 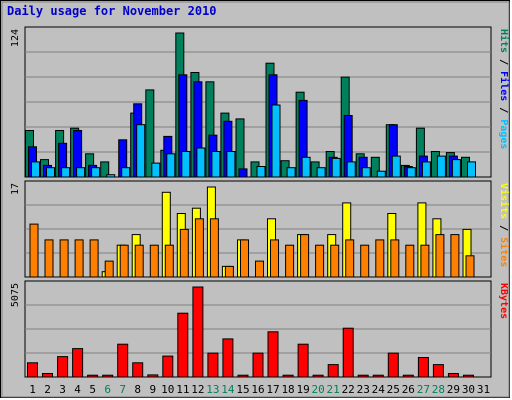 I want to click on legend-entry-kbytes: KBytes, so click(x=503, y=301).